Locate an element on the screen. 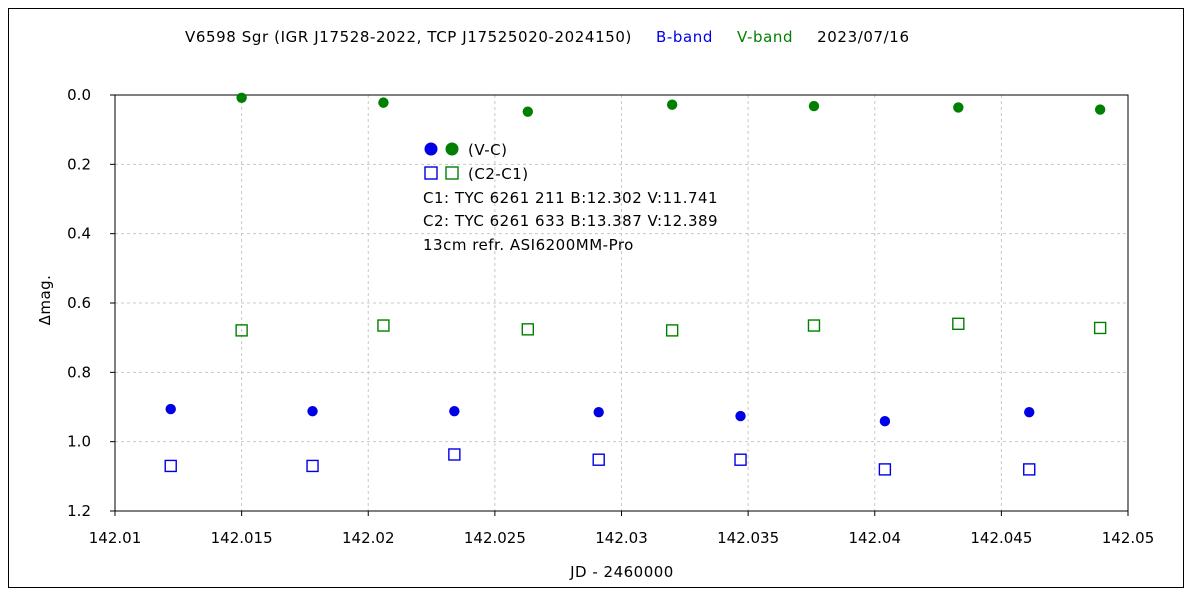  y-tick-label: 0.2 is located at coordinates (79, 164).